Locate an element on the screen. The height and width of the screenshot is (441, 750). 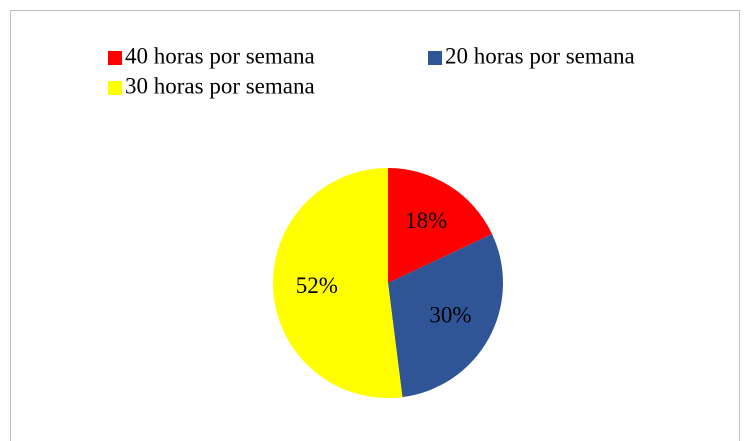
legend-label: 30 horas por semana is located at coordinates (220, 85).